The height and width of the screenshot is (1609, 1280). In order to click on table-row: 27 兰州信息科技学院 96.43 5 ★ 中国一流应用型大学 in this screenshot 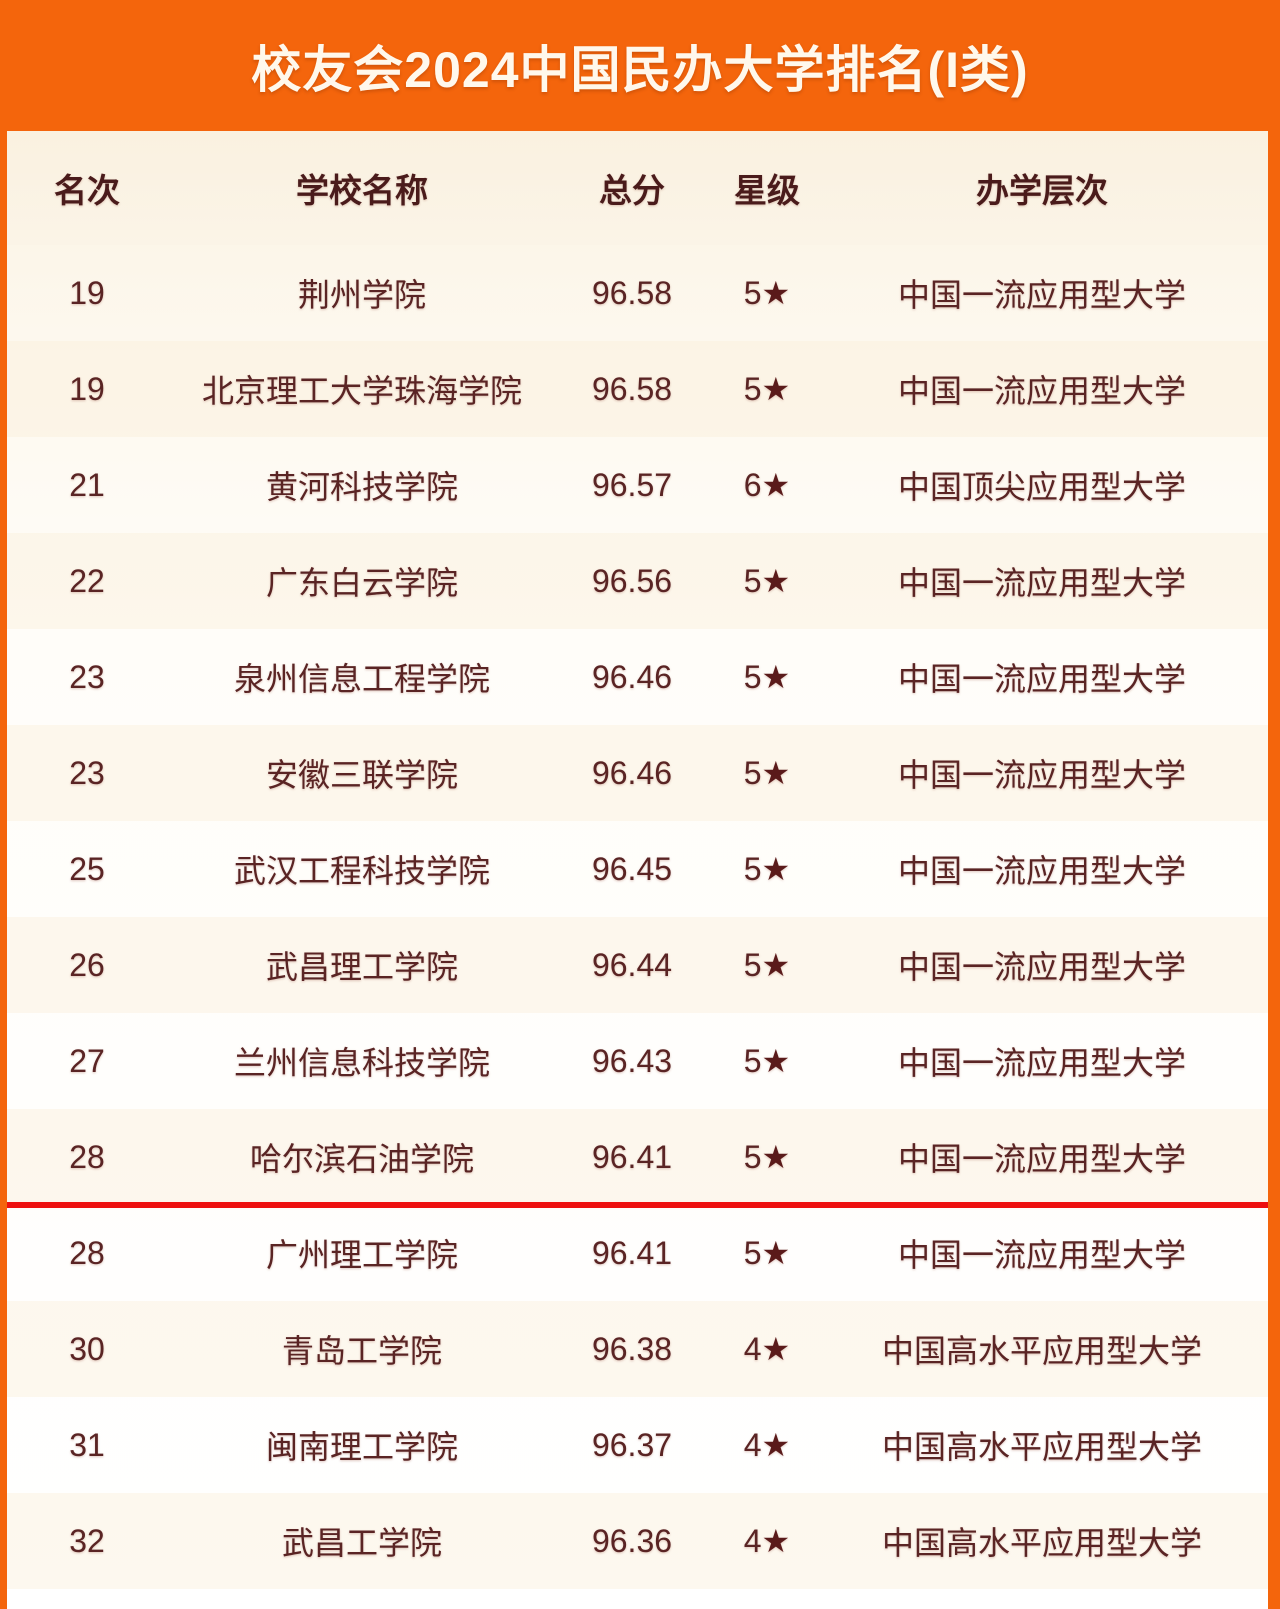, I will do `click(637, 1061)`.